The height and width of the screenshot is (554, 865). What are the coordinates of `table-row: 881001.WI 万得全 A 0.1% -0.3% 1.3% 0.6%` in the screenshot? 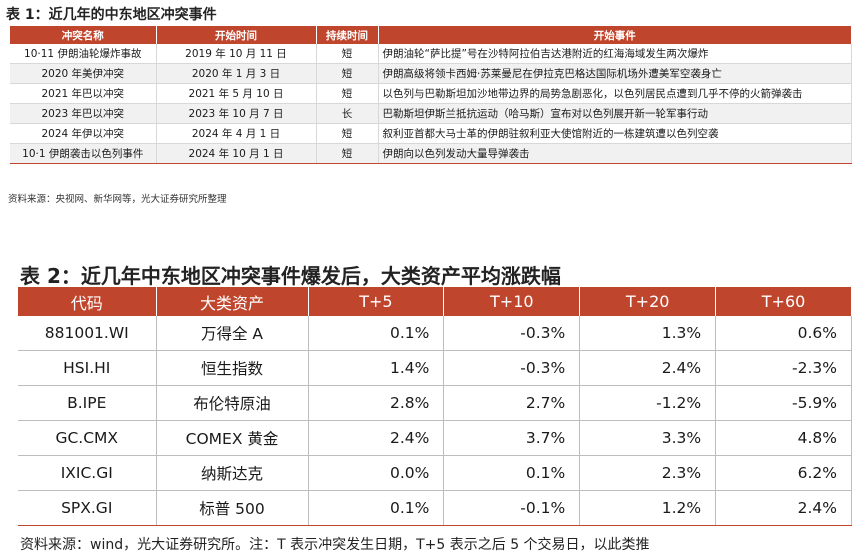 It's located at (435, 333).